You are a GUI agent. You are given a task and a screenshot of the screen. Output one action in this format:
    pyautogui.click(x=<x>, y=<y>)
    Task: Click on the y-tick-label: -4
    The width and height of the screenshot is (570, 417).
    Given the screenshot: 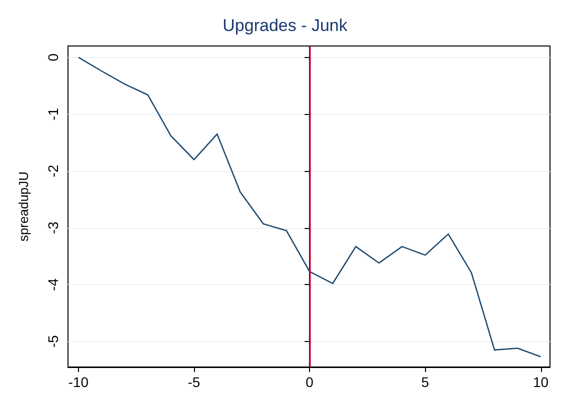 What is the action you would take?
    pyautogui.click(x=53, y=284)
    